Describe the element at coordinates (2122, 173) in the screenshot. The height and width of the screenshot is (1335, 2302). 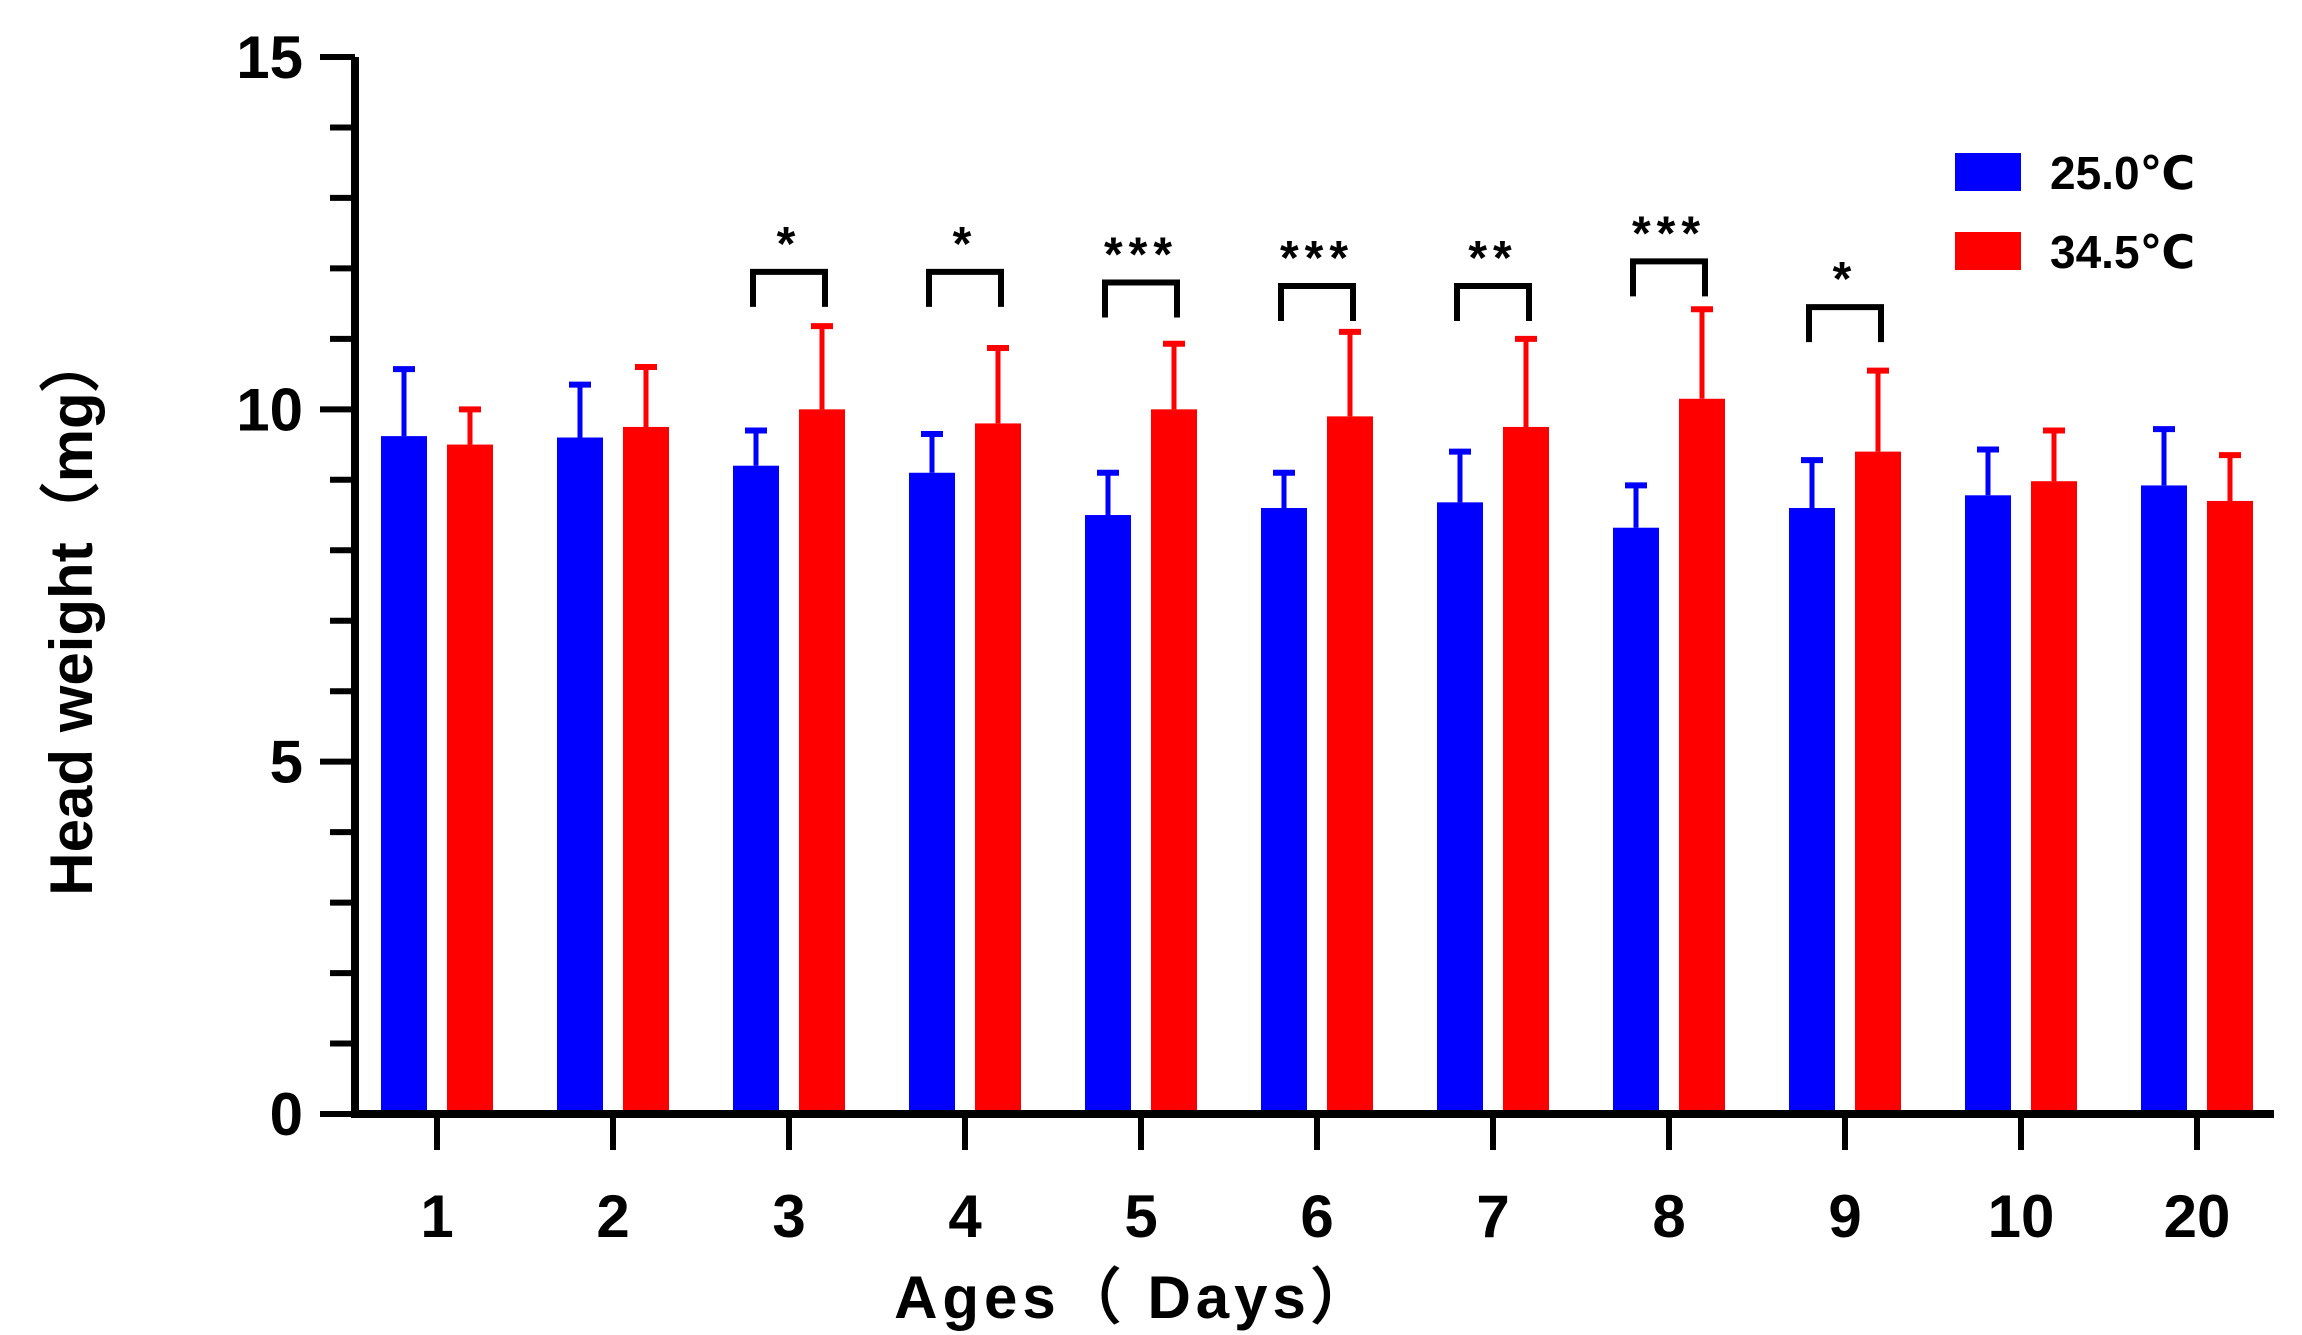
I see `legend-label-25: 25.0℃` at that location.